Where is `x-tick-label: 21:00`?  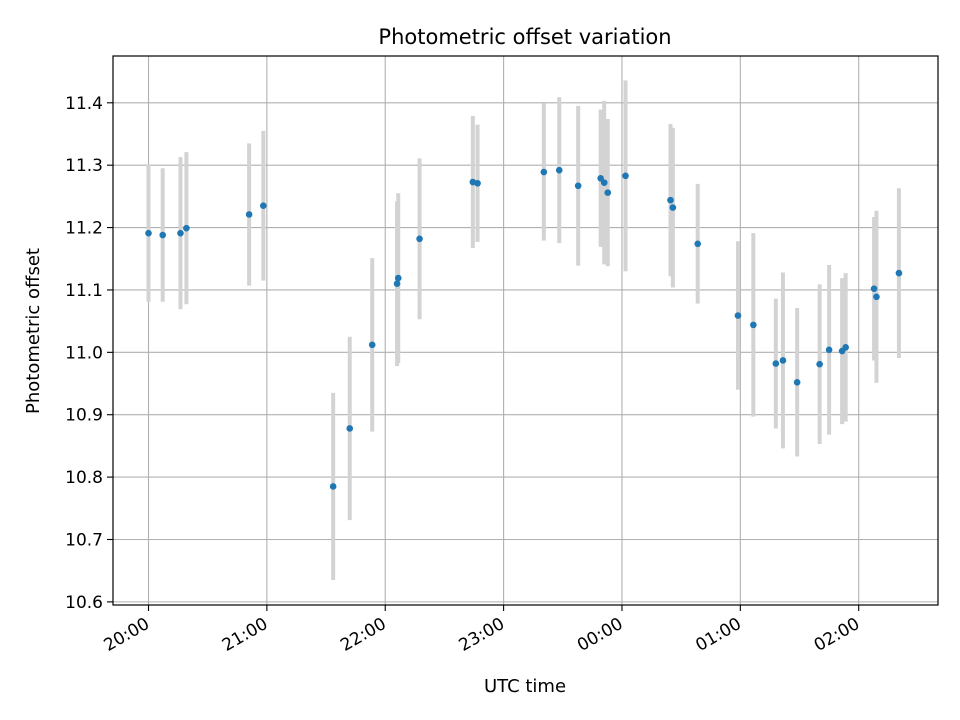
x-tick-label: 21:00 is located at coordinates (245, 635).